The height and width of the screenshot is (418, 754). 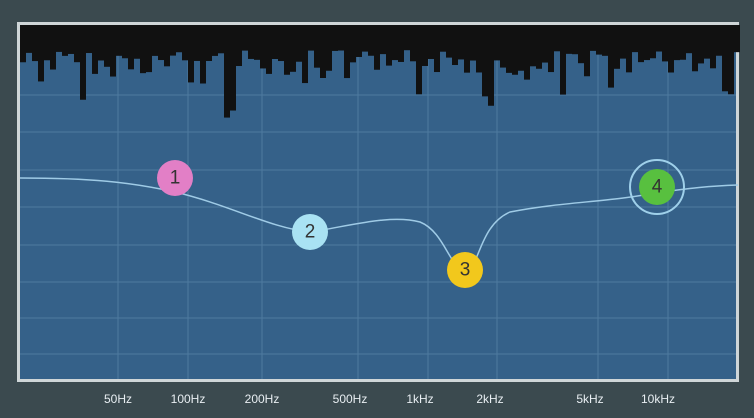 What do you see at coordinates (389, 399) in the screenshot?
I see `axis-labels: 50Hz 100Hz 200Hz 500Hz 1kHz 2kHz 5kHz 10kHz` at bounding box center [389, 399].